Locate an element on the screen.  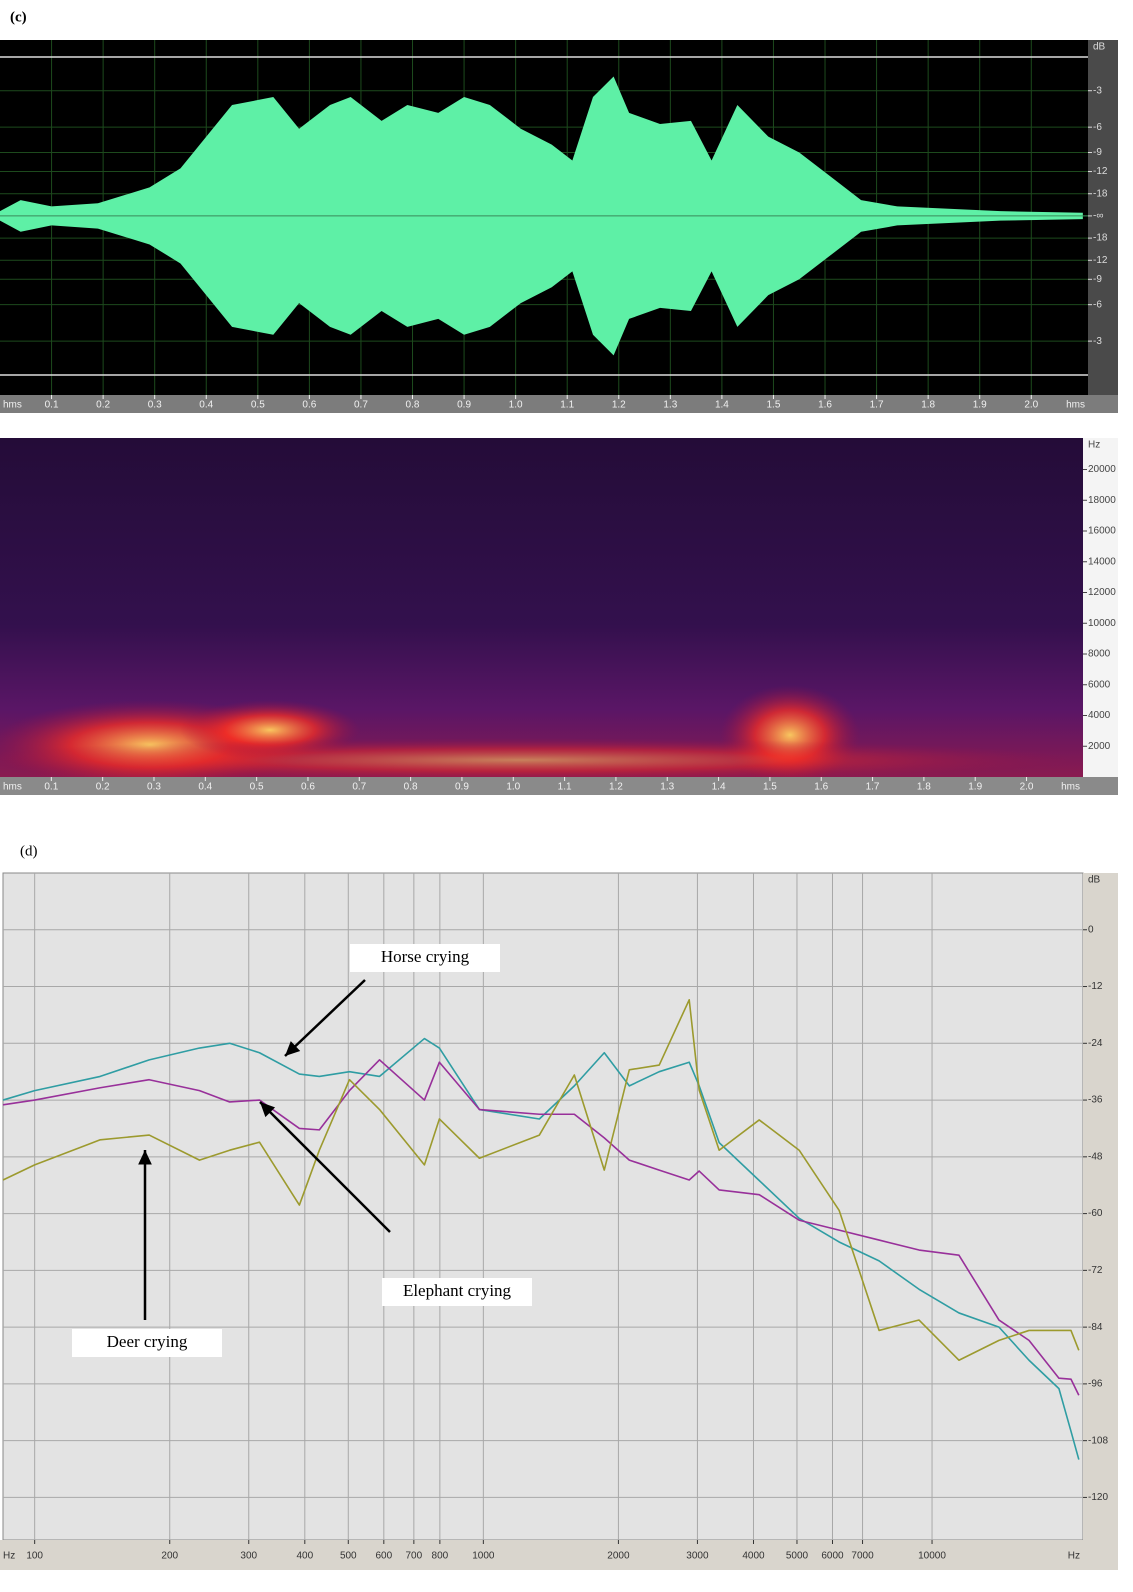
x-tick-label: 7000 is located at coordinates (862, 1556).